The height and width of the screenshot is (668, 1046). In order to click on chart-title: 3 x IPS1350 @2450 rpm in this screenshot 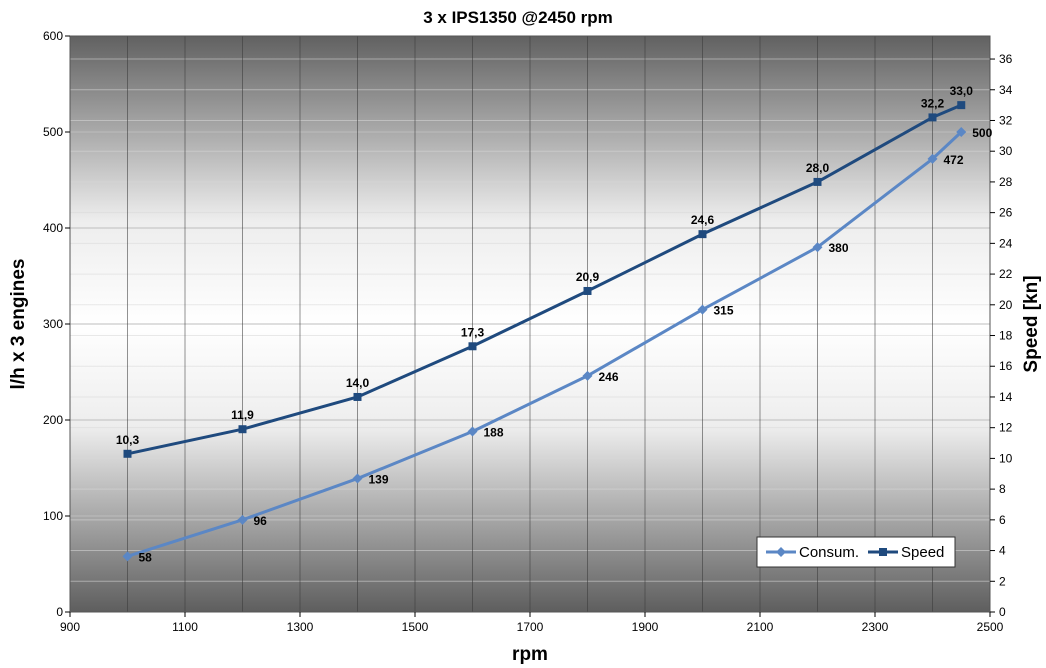, I will do `click(518, 17)`.